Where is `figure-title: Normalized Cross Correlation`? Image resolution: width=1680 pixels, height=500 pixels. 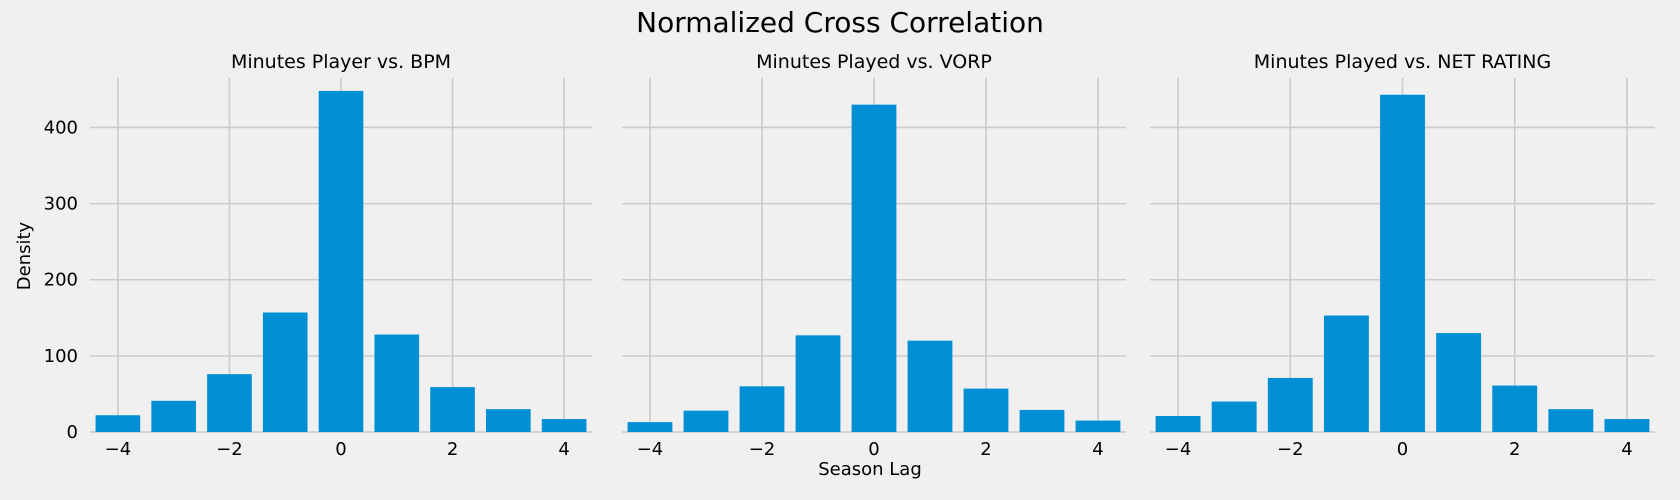 figure-title: Normalized Cross Correlation is located at coordinates (840, 22).